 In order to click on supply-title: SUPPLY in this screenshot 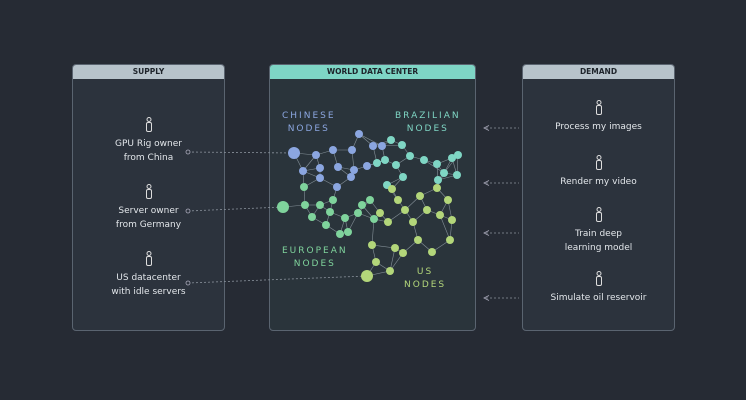, I will do `click(148, 72)`.